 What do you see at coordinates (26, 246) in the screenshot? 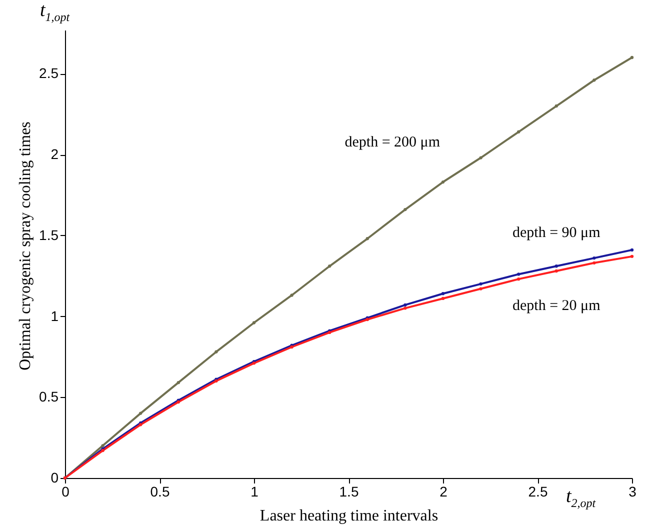
I see `y-axis-title: Optimal cryogenic spray cooling times` at bounding box center [26, 246].